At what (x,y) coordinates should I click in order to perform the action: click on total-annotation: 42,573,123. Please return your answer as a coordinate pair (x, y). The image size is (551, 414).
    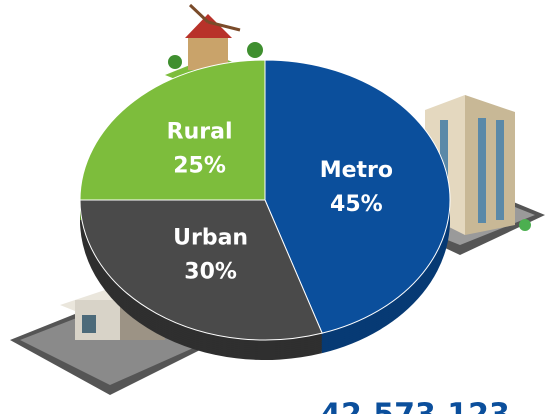
    Looking at the image, I should click on (415, 406).